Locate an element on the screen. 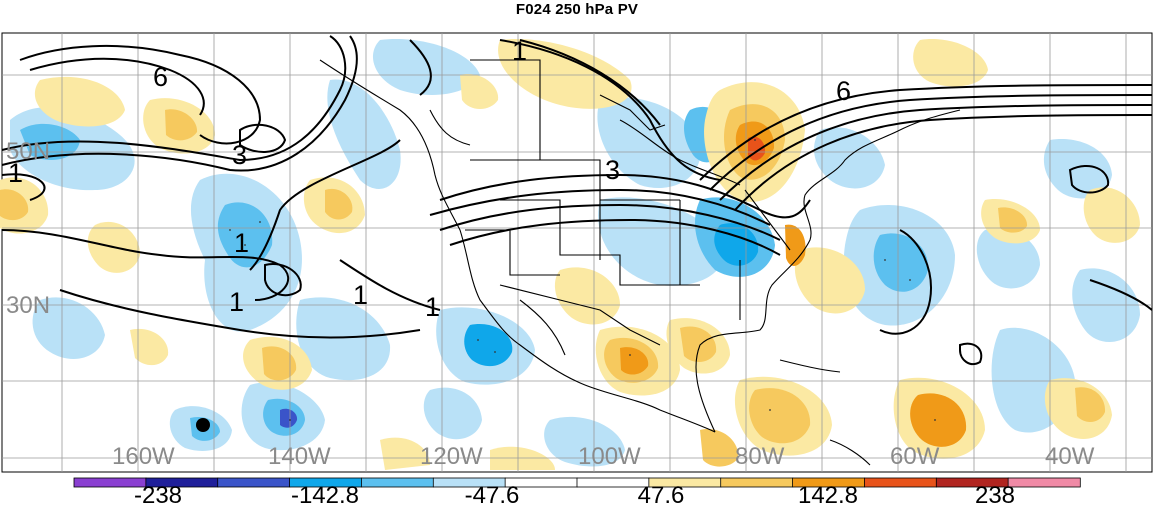 This screenshot has width=1154, height=509. lon-label: 140W is located at coordinates (299, 456).